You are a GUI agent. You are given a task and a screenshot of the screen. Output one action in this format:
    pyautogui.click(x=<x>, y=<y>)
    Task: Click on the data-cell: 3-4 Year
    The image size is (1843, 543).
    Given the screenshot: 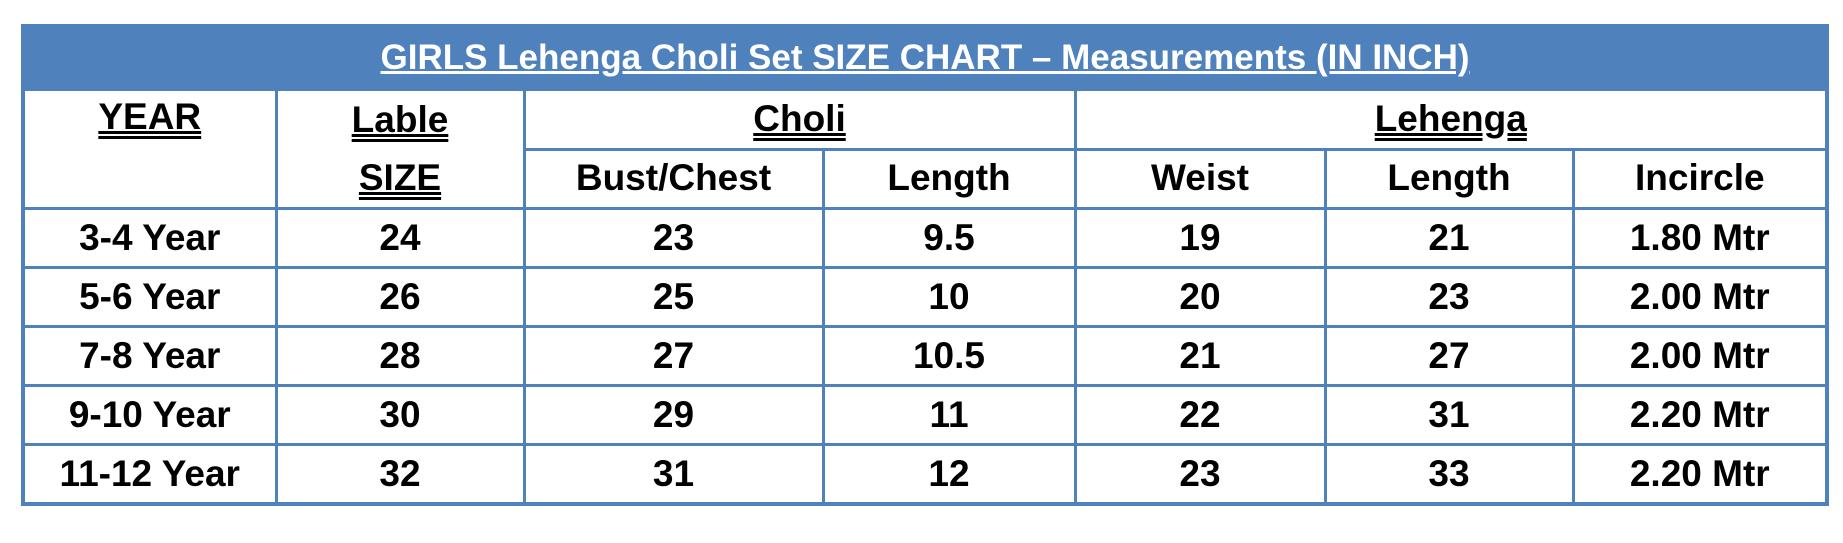 What is the action you would take?
    pyautogui.click(x=149, y=238)
    